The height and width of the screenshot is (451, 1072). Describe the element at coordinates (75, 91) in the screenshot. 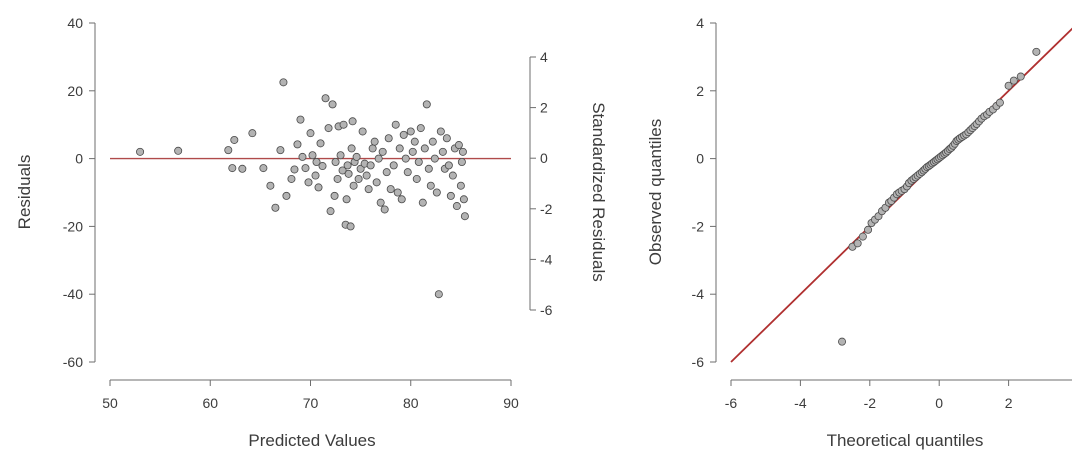

I see `y-tick-label: 20` at that location.